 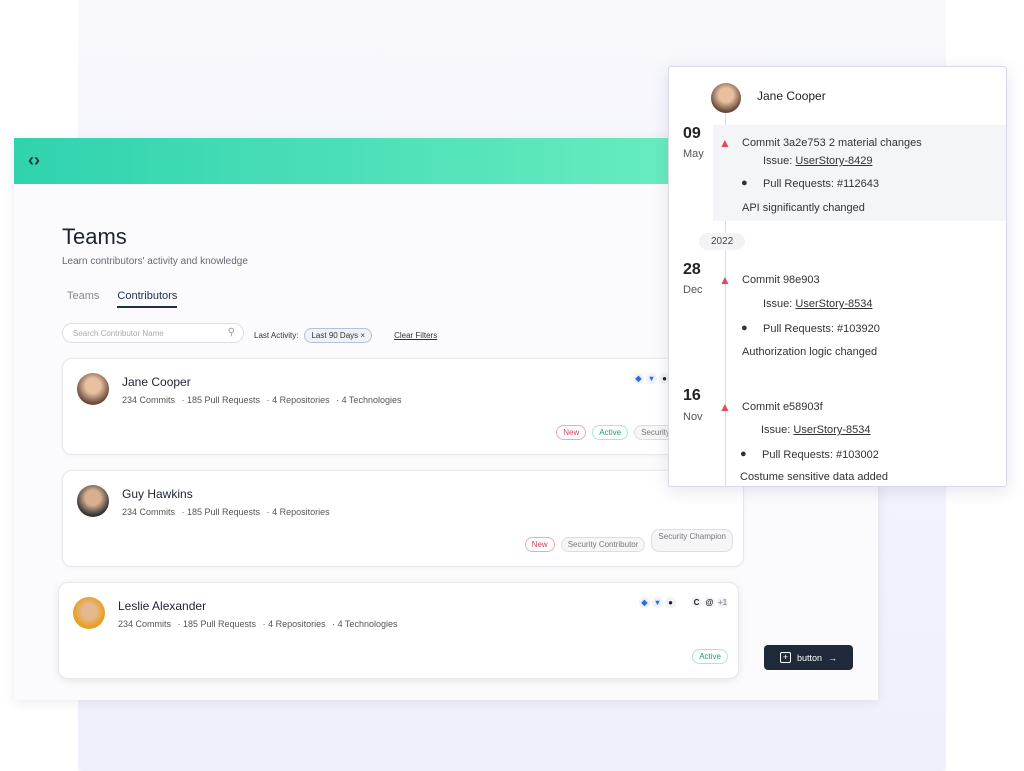 I want to click on event-day: 16, so click(x=692, y=395).